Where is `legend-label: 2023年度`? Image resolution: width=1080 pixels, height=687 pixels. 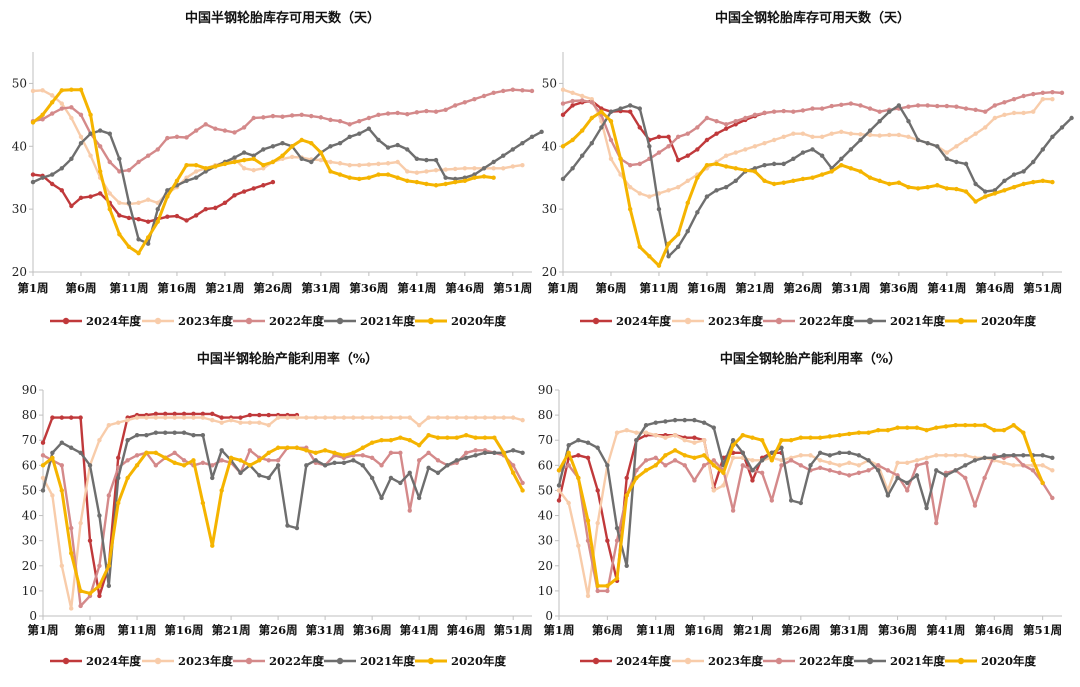
legend-label: 2023年度 is located at coordinates (736, 661).